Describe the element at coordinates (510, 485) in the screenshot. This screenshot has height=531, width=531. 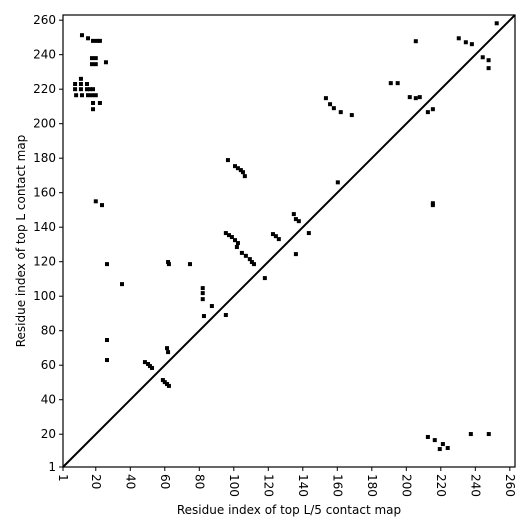
I see `x-tick-label: 260` at that location.